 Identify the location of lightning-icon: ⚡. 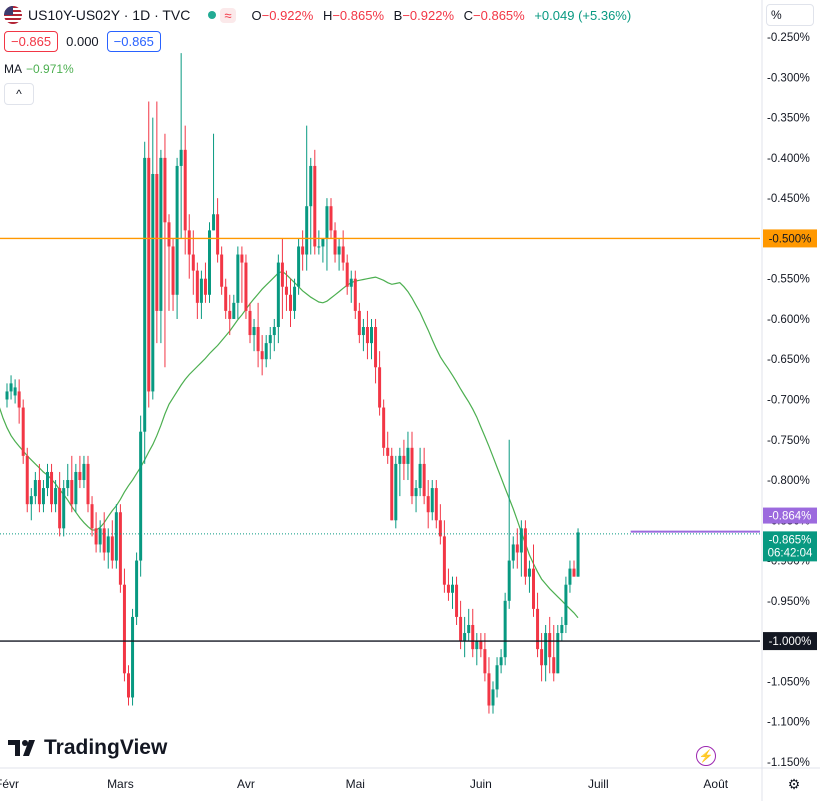
(706, 756).